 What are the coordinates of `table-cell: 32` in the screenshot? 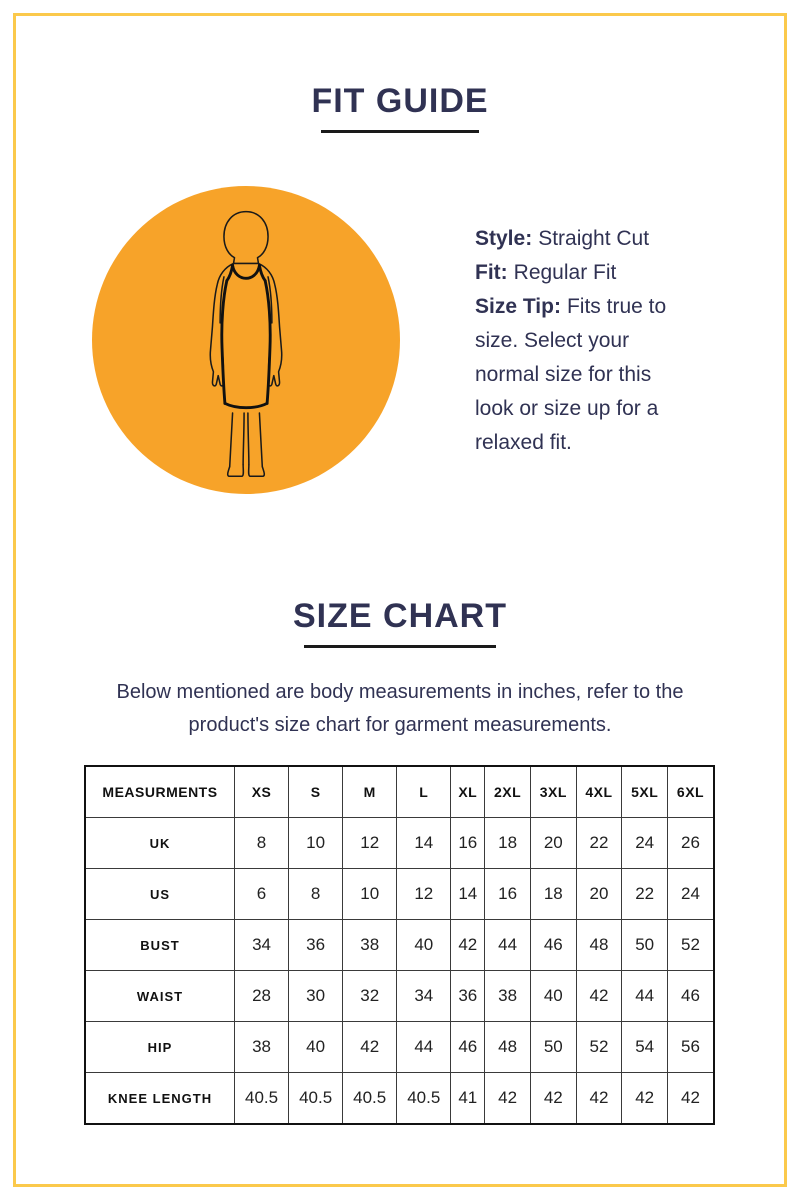 It's located at (370, 996).